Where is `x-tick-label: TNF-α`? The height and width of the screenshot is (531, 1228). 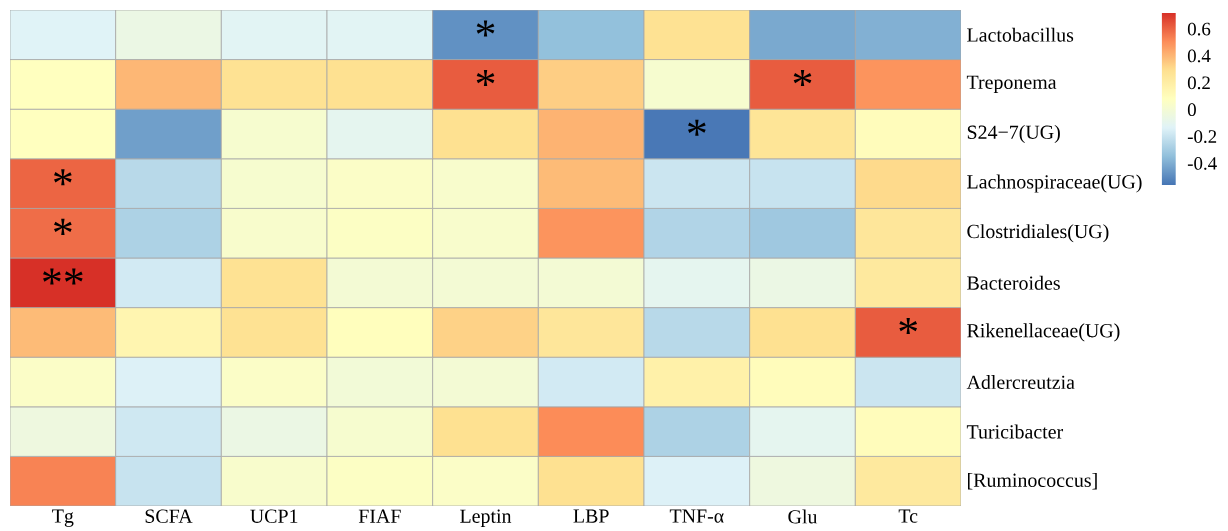 x-tick-label: TNF-α is located at coordinates (696, 516).